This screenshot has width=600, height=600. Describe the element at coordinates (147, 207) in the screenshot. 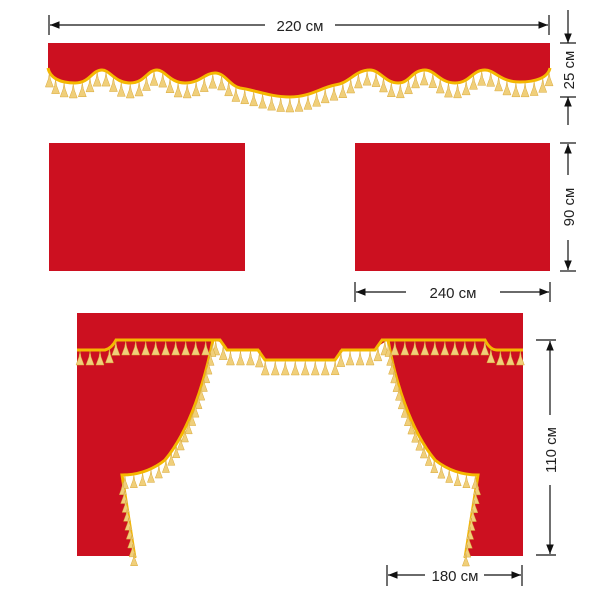

I see `left-panel` at that location.